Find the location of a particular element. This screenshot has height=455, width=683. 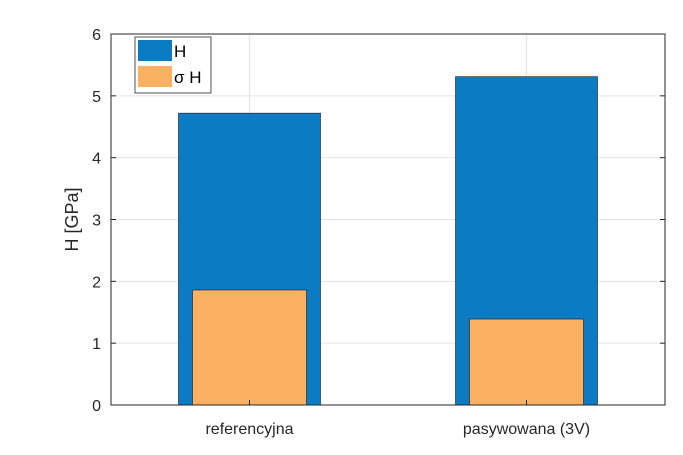

legend-label: H is located at coordinates (180, 51).